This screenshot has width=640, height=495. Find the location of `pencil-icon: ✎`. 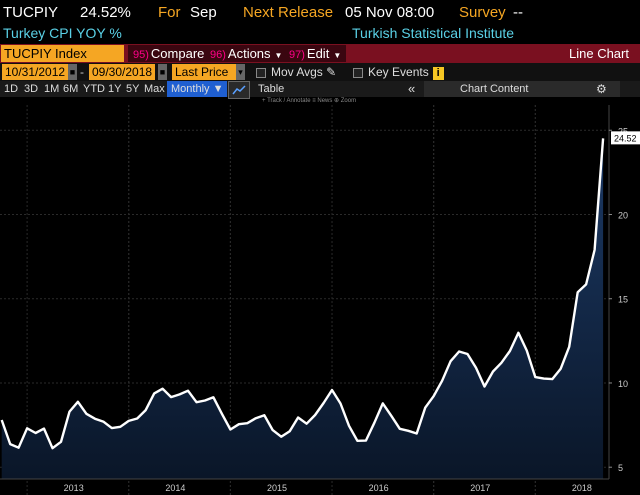

pencil-icon: ✎ is located at coordinates (331, 72).